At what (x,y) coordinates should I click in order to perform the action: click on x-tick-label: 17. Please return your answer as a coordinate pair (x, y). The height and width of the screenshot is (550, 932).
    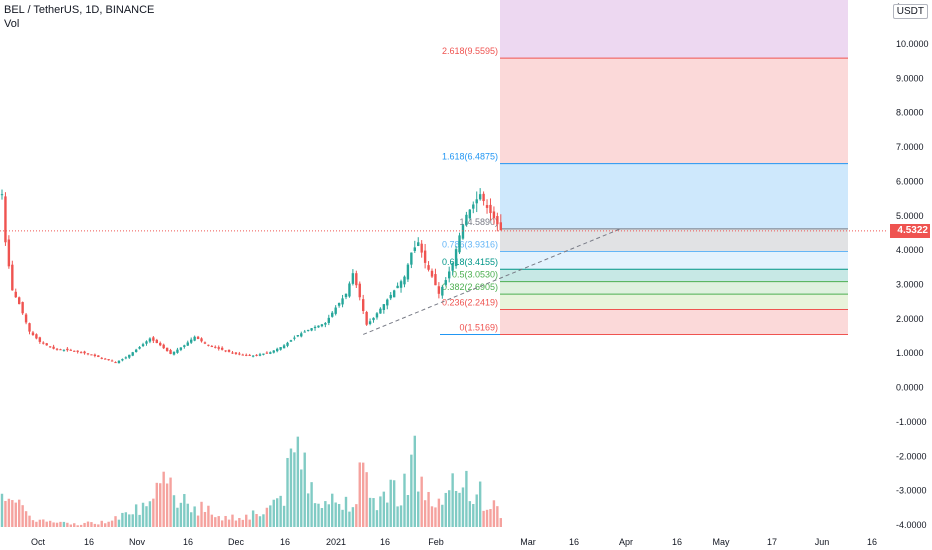
    Looking at the image, I should click on (772, 542).